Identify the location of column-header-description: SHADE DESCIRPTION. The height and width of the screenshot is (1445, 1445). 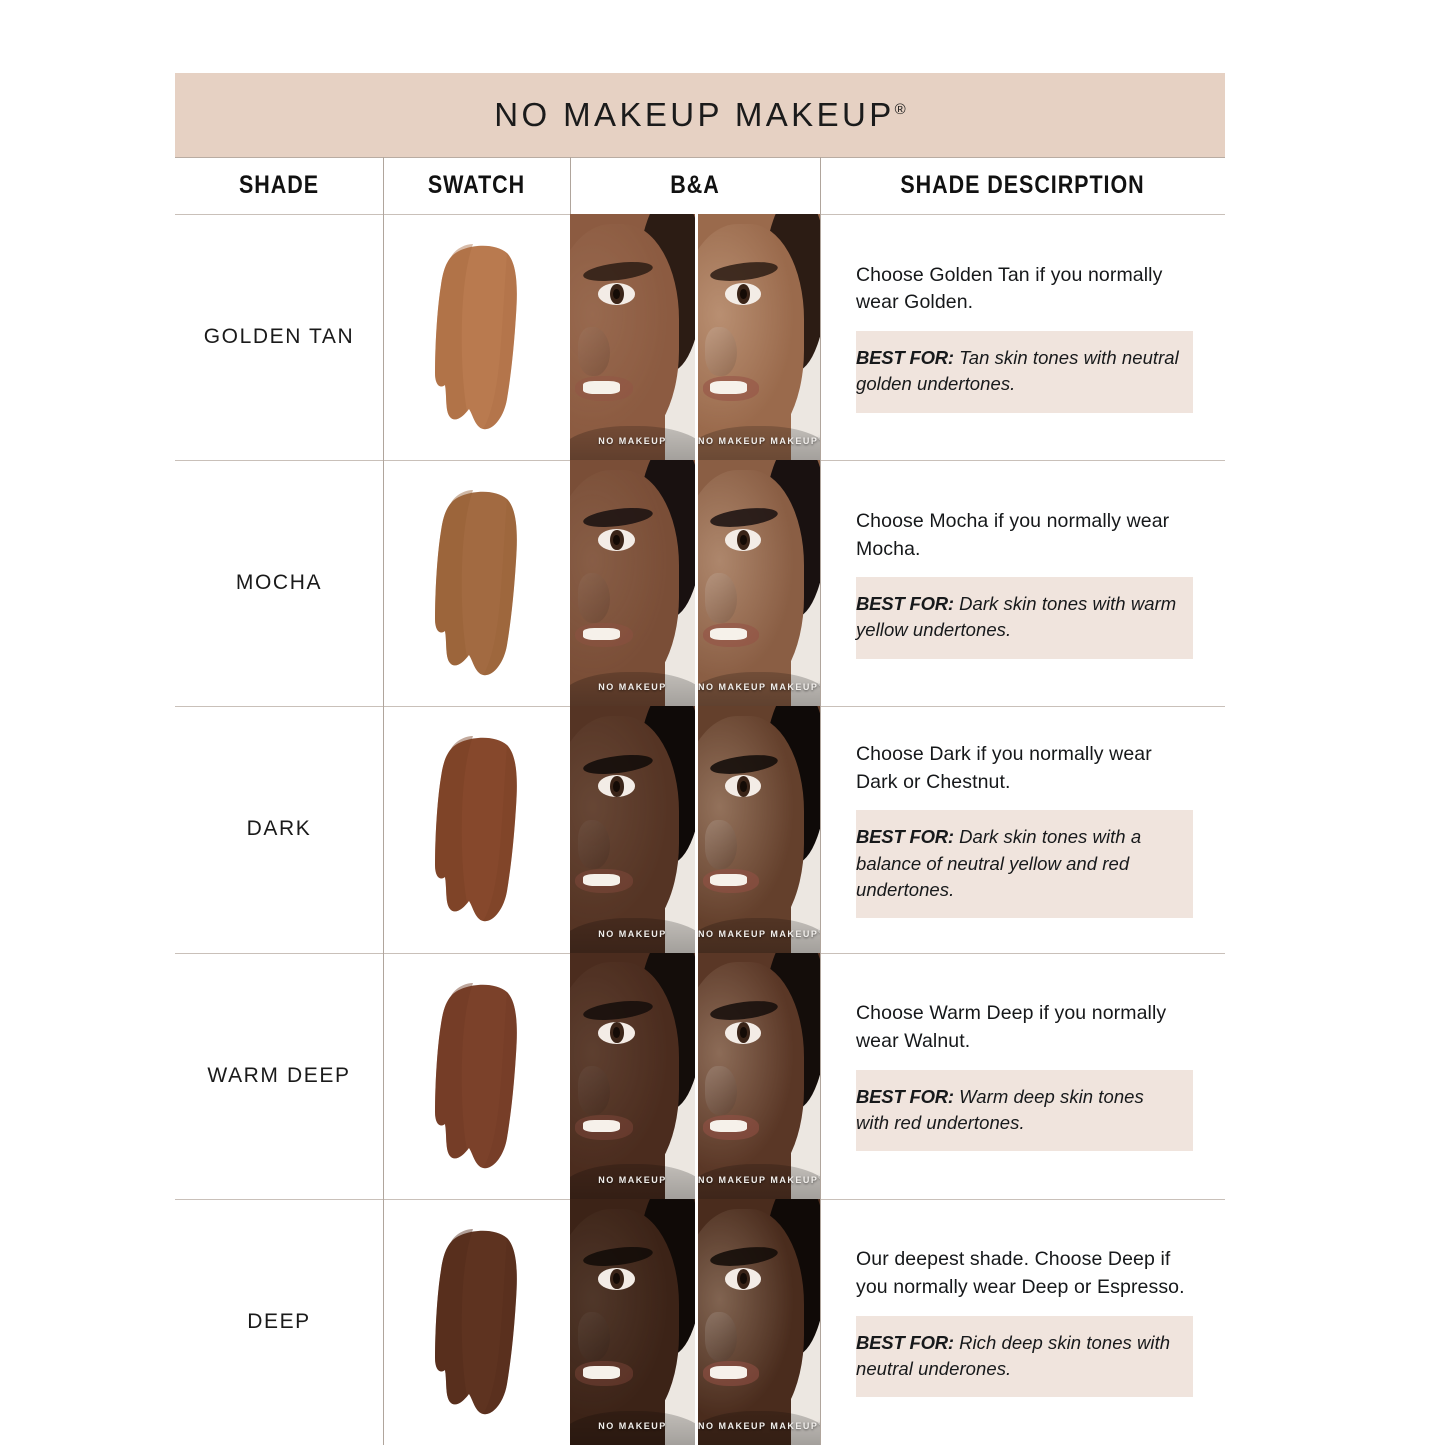
(1022, 185).